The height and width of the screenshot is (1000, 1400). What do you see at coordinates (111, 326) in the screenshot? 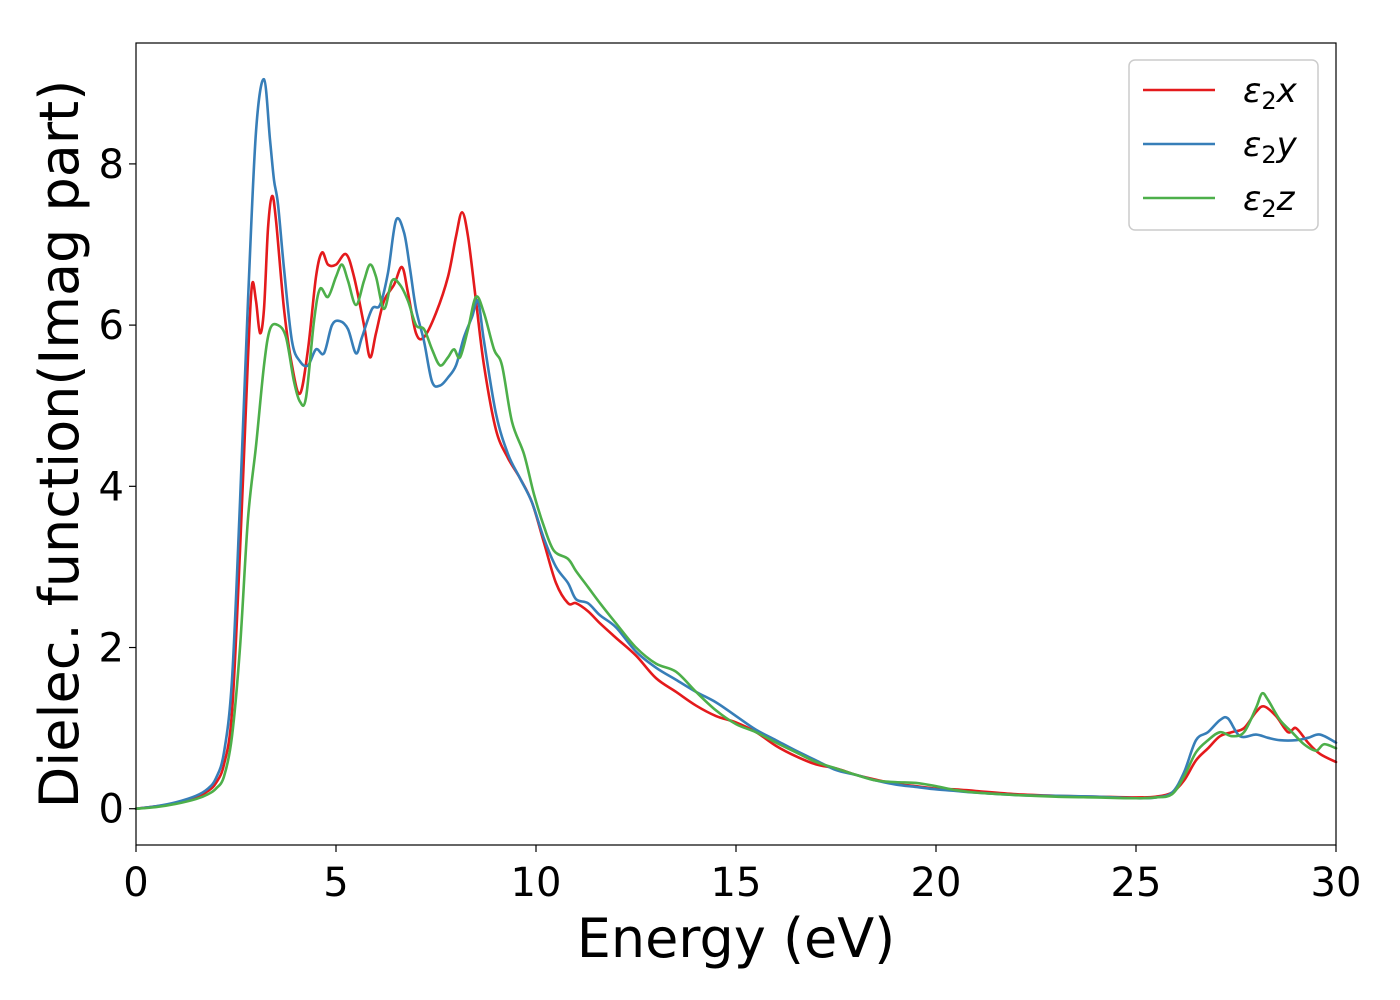
I see `y-tick-label: 6` at bounding box center [111, 326].